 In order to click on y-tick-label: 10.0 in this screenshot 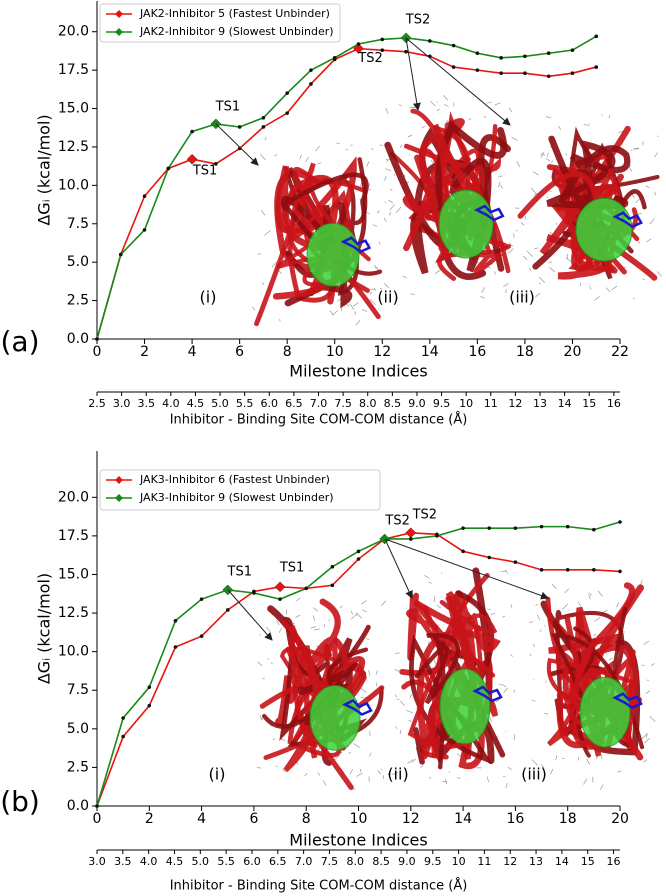, I will do `click(73, 652)`.